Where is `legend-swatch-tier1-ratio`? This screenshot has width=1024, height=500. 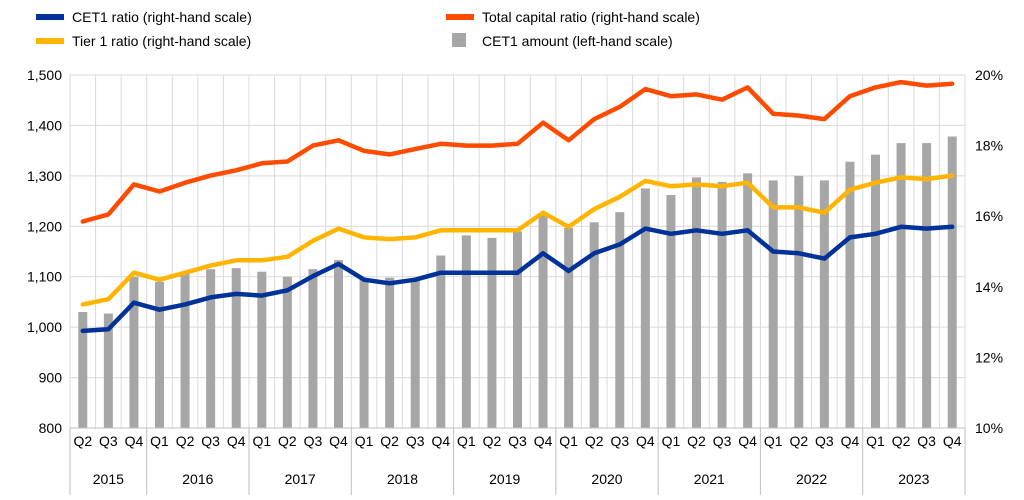 legend-swatch-tier1-ratio is located at coordinates (50, 41).